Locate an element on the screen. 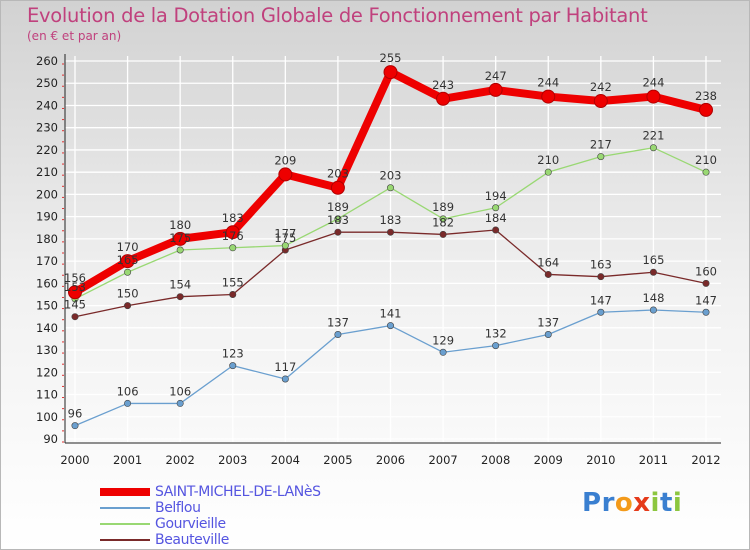 The width and height of the screenshot is (750, 550). x-tick-label: 2011 is located at coordinates (653, 460).